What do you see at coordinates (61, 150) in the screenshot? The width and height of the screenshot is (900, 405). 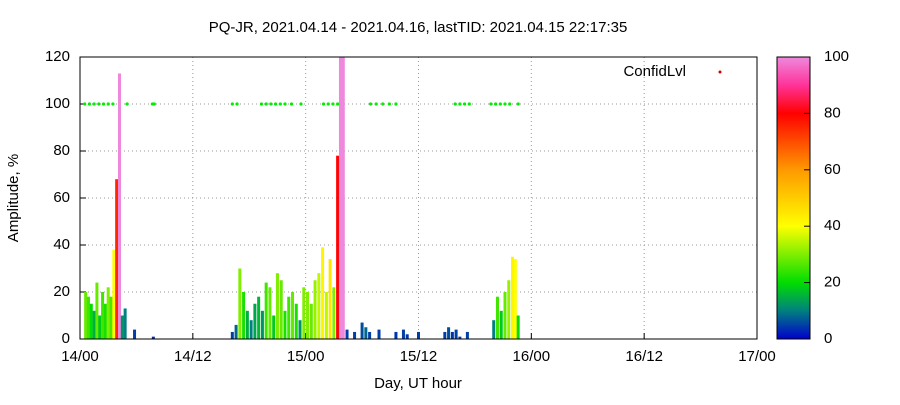 I see `y-tick-label: 80` at bounding box center [61, 150].